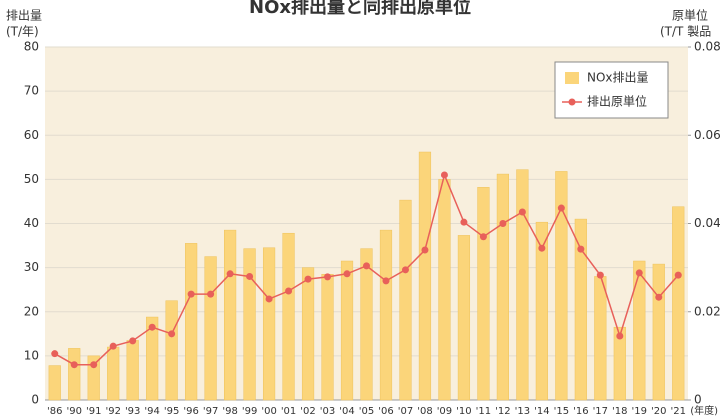  Describe the element at coordinates (444, 411) in the screenshot. I see `x-tick-label: '09` at that location.